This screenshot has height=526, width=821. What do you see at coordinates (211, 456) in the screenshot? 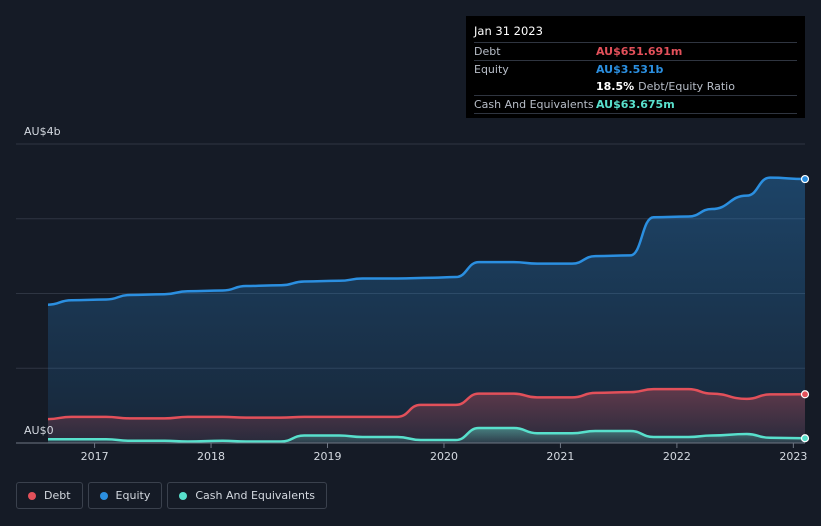
I see `x-tick-label-2018: 2018` at bounding box center [211, 456].